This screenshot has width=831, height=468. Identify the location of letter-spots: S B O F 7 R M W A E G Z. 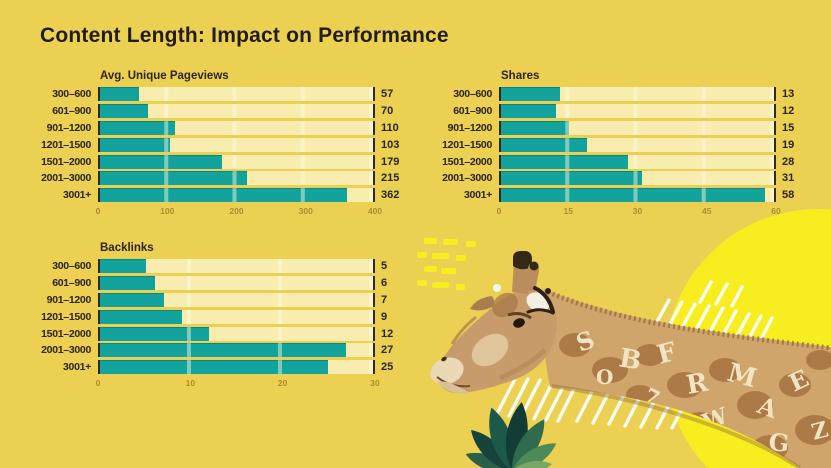
(701, 390).